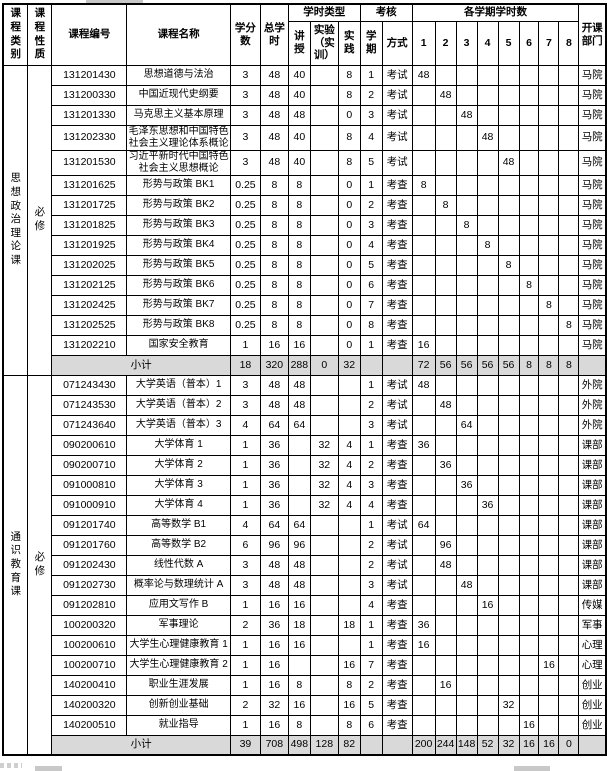  Describe the element at coordinates (245, 34) in the screenshot. I see `header-credits: 学分 数` at that location.